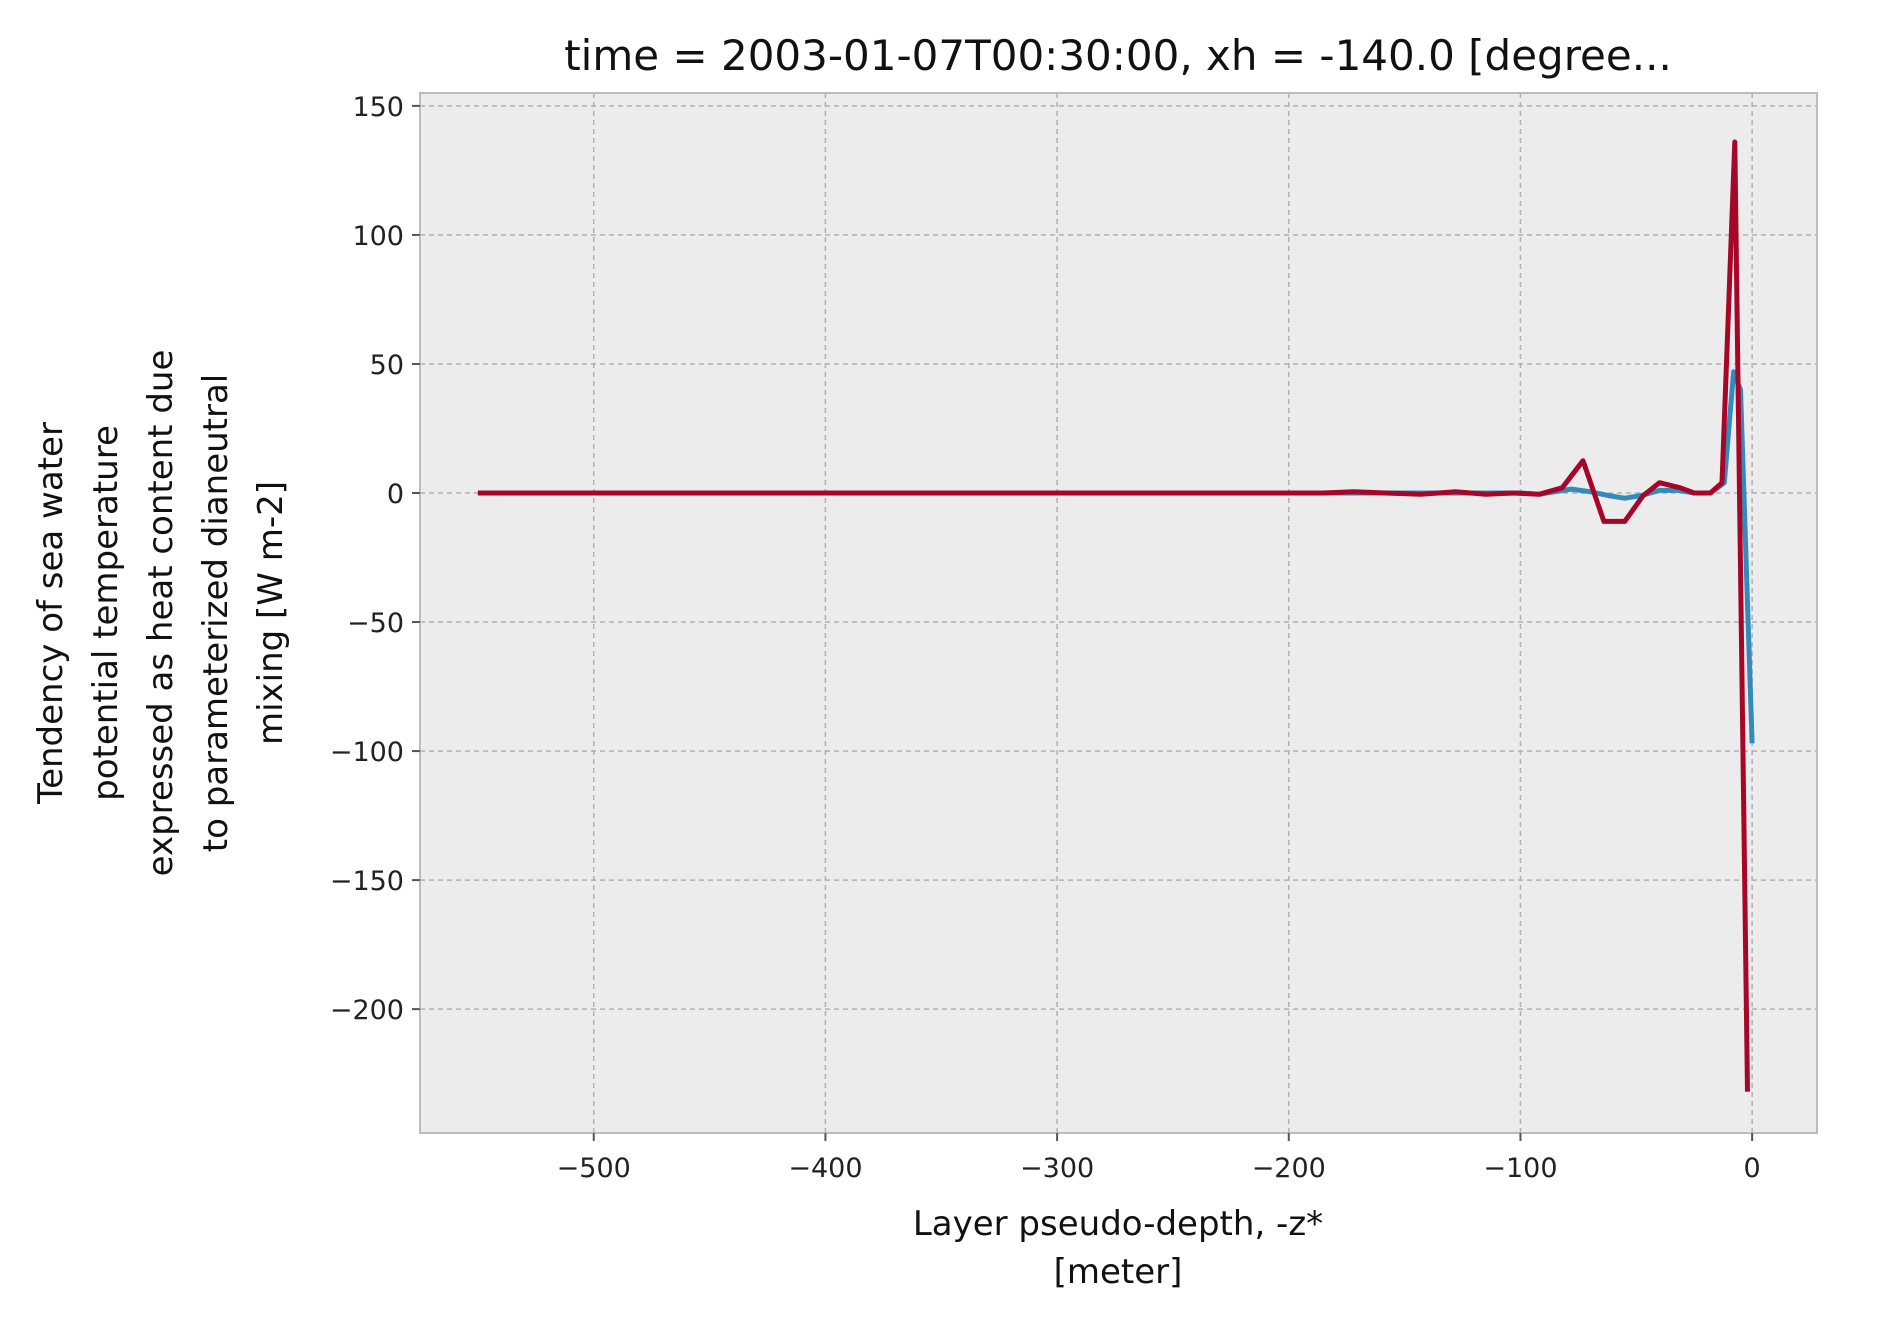  I want to click on y-axis-title-line-2: potential temperature, so click(106, 613).